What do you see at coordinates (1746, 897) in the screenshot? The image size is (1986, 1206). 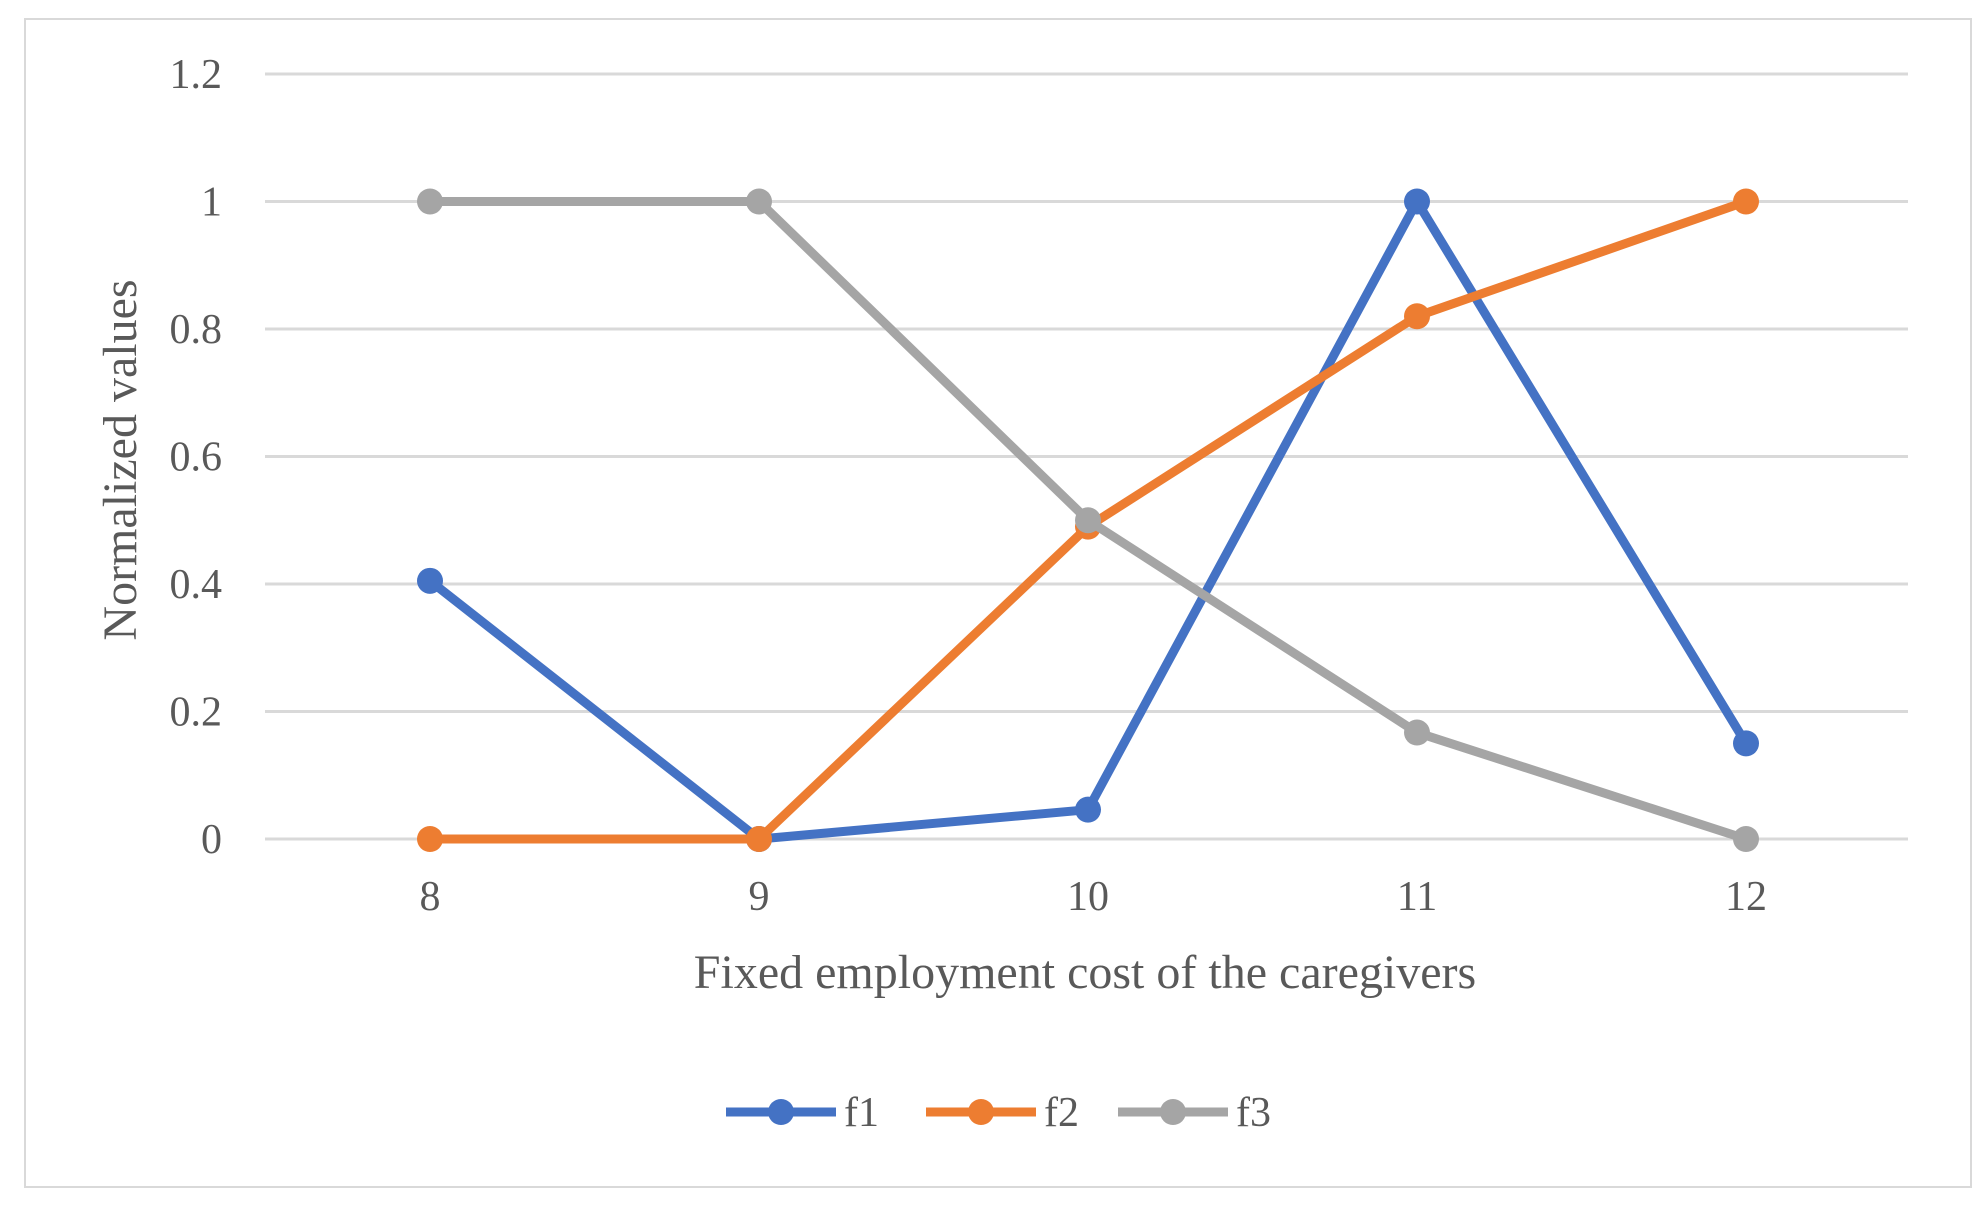 I see `x-tick-label: 12` at bounding box center [1746, 897].